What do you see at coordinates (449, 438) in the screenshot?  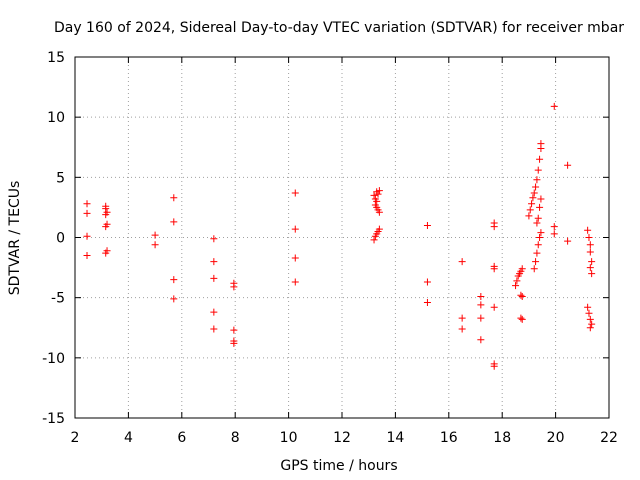 I see `x-tick-label: 16` at bounding box center [449, 438].